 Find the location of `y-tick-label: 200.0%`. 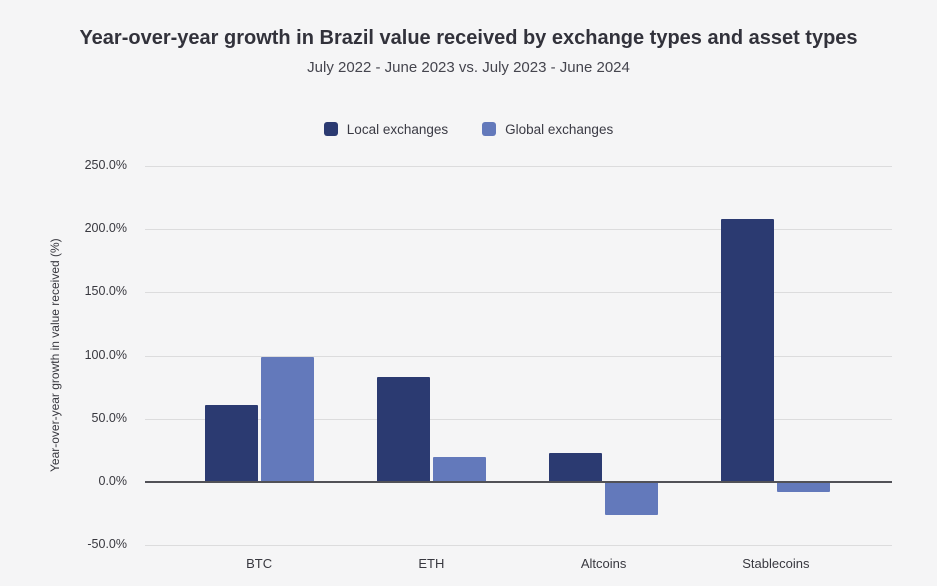

y-tick-label: 200.0% is located at coordinates (105, 228).